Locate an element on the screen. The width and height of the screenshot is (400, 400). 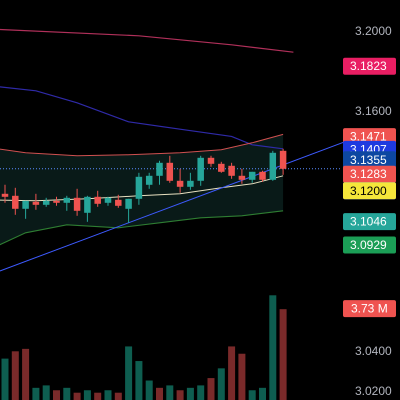
bollinger-upper-line is located at coordinates (142, 145).